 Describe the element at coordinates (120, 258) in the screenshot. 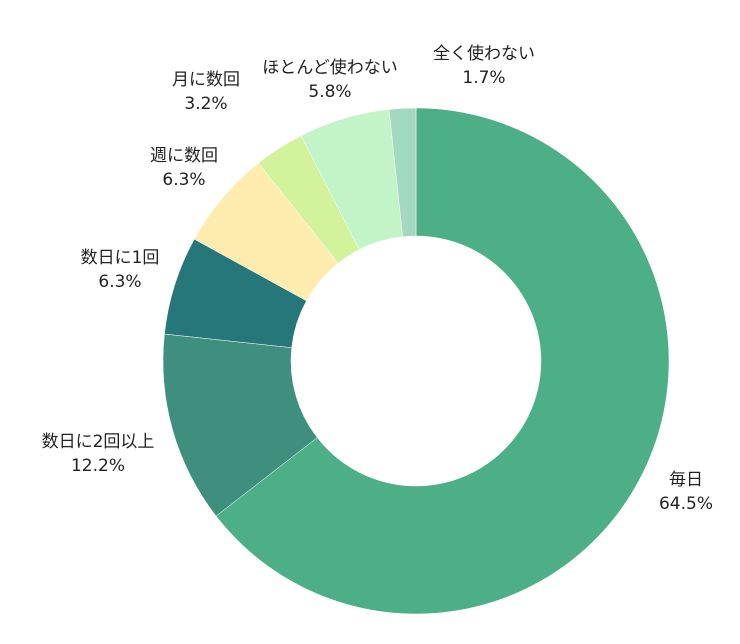

I see `slice-label: 数日に1回` at that location.